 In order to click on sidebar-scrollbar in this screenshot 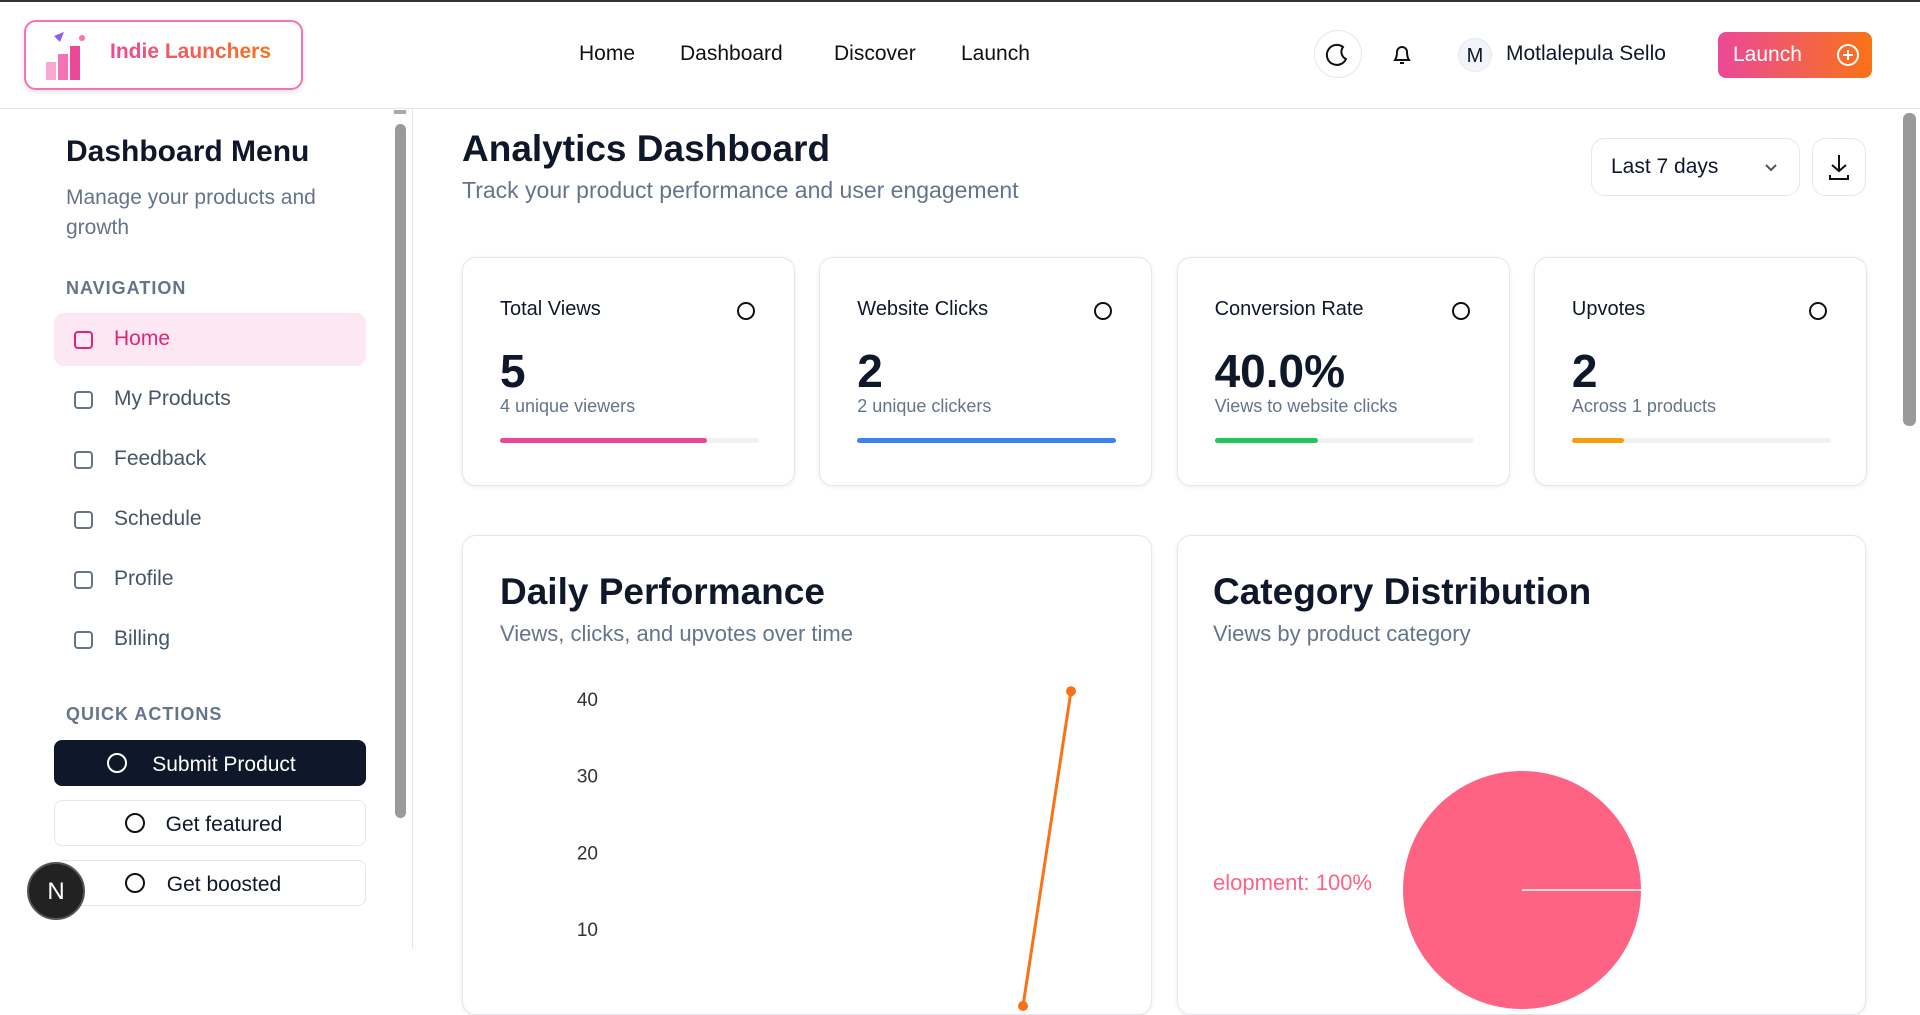, I will do `click(400, 471)`.